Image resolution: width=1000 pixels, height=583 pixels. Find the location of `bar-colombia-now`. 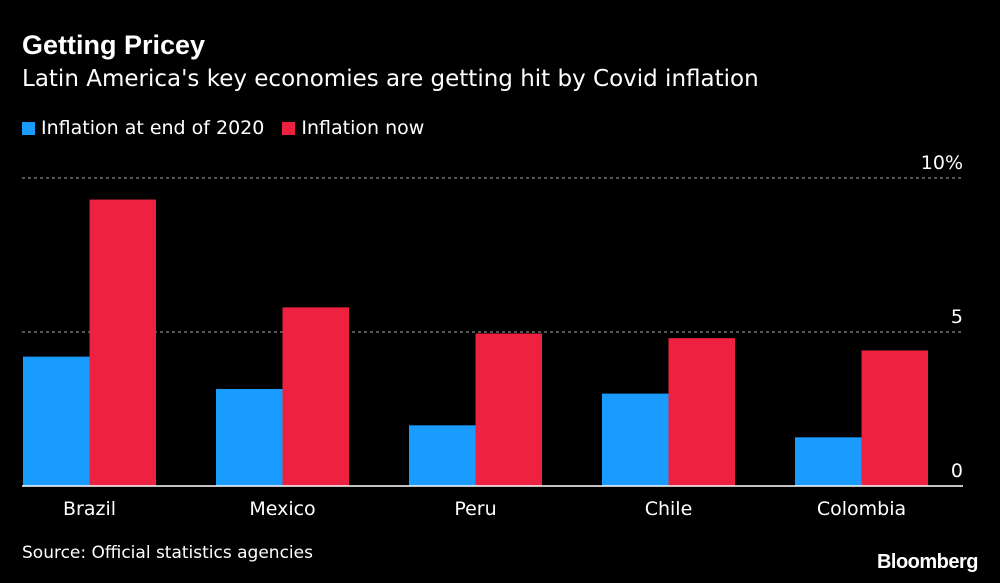

bar-colombia-now is located at coordinates (894, 418).